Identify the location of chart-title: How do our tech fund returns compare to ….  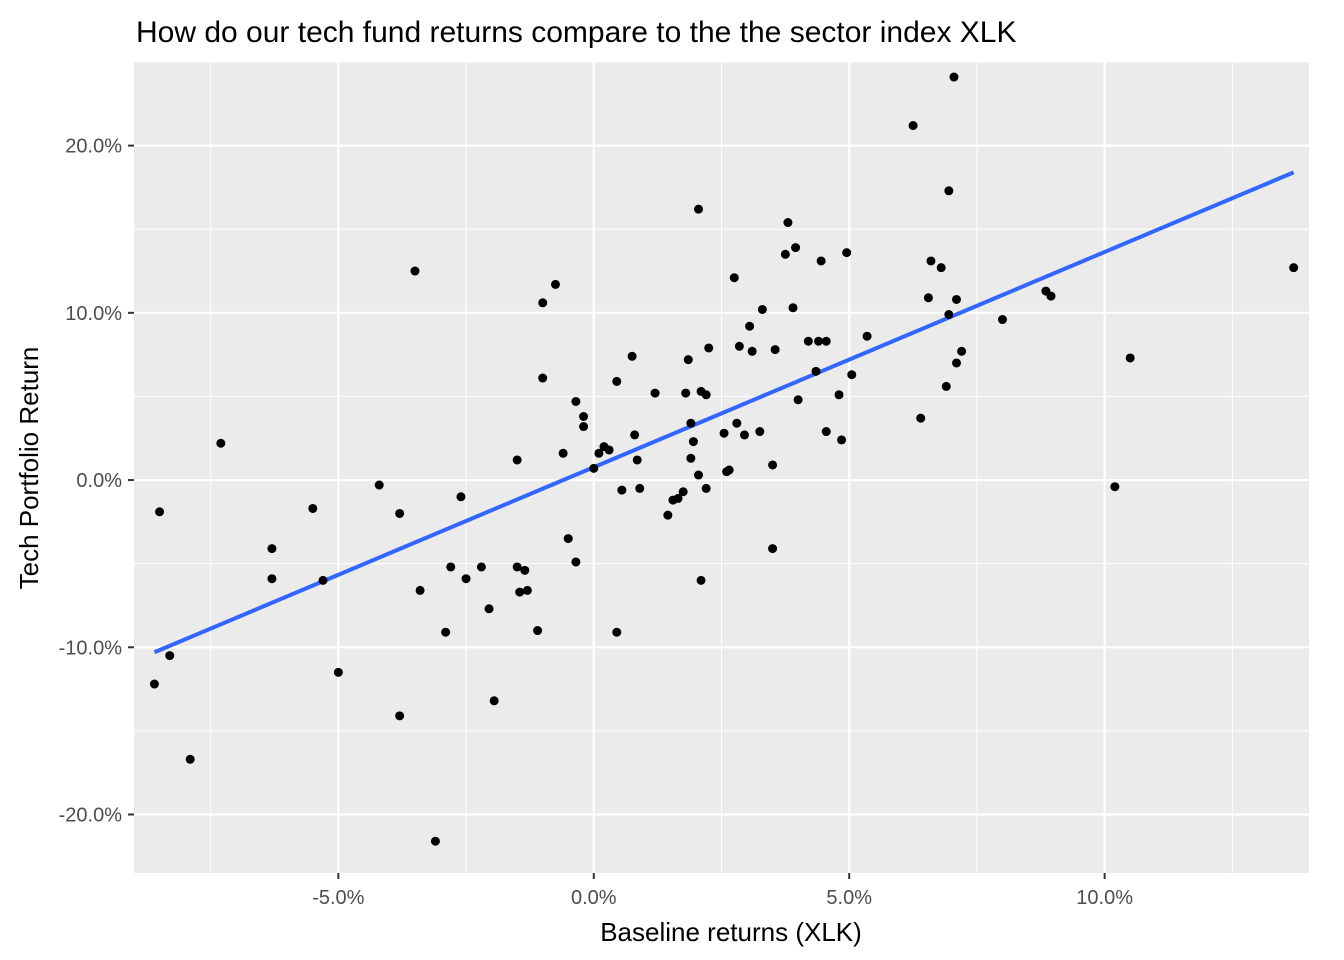
(576, 32).